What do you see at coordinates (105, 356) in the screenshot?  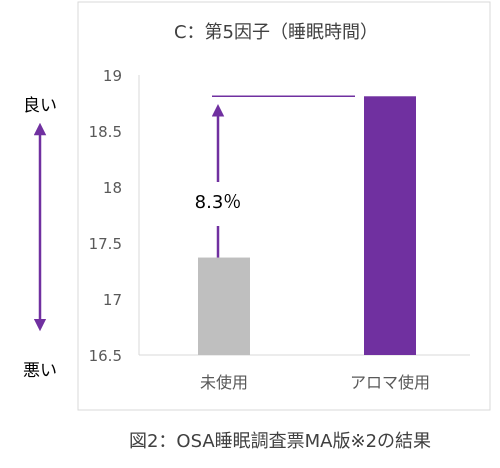 I see `y-tick-label: 16.5` at bounding box center [105, 356].